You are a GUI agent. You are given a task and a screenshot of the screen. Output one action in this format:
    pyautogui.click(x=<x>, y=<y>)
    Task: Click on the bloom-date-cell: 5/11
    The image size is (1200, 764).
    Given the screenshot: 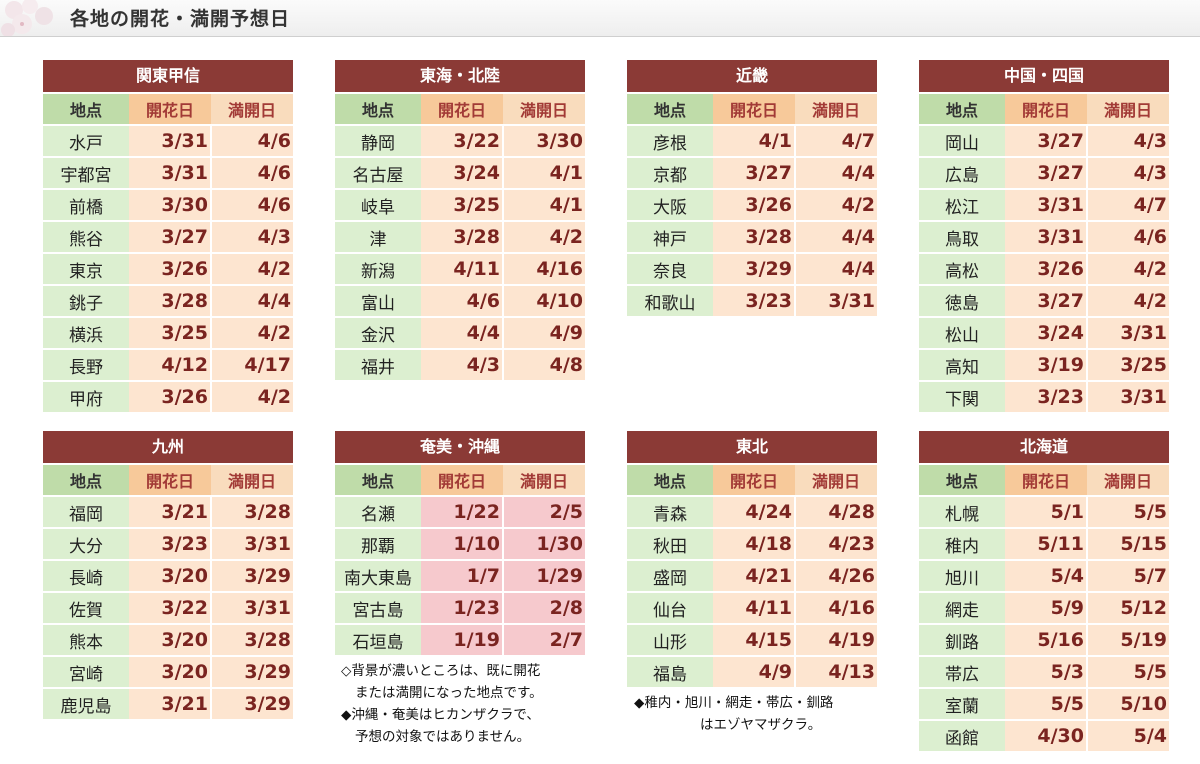 What is the action you would take?
    pyautogui.click(x=1046, y=543)
    